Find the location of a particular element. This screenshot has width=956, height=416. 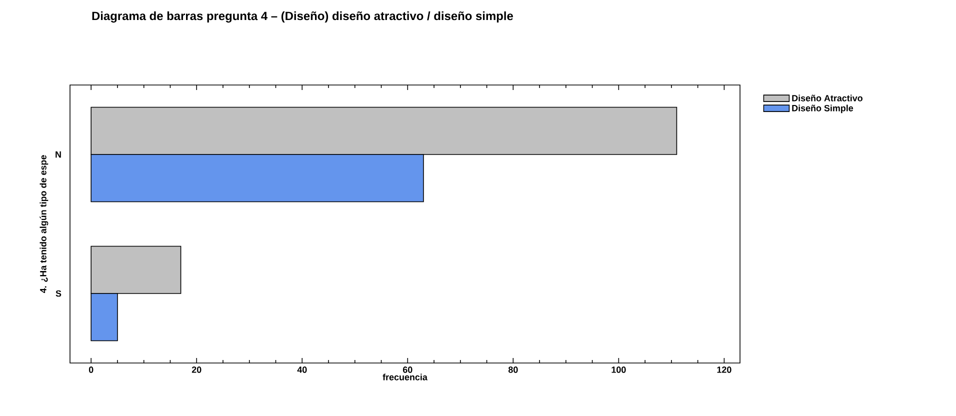

legend-label: Diseño Atractivo is located at coordinates (827, 98).